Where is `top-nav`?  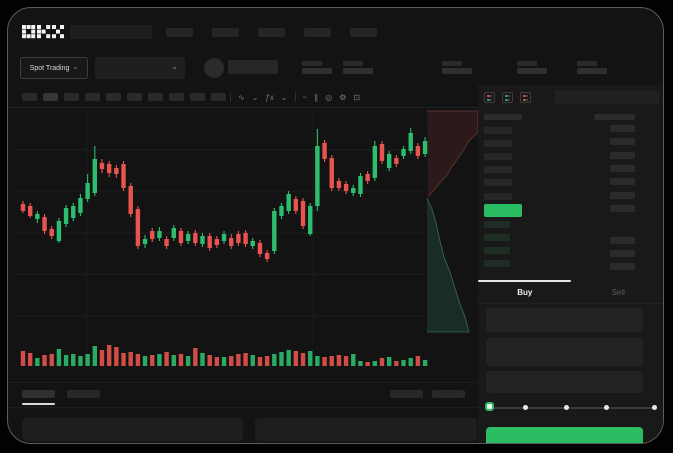 top-nav is located at coordinates (271, 32).